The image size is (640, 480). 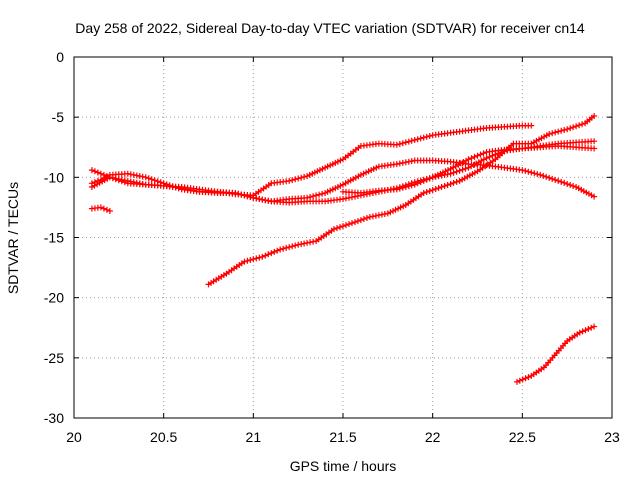 What do you see at coordinates (13, 238) in the screenshot?
I see `y-axis-label: SDTVAR / TECUs` at bounding box center [13, 238].